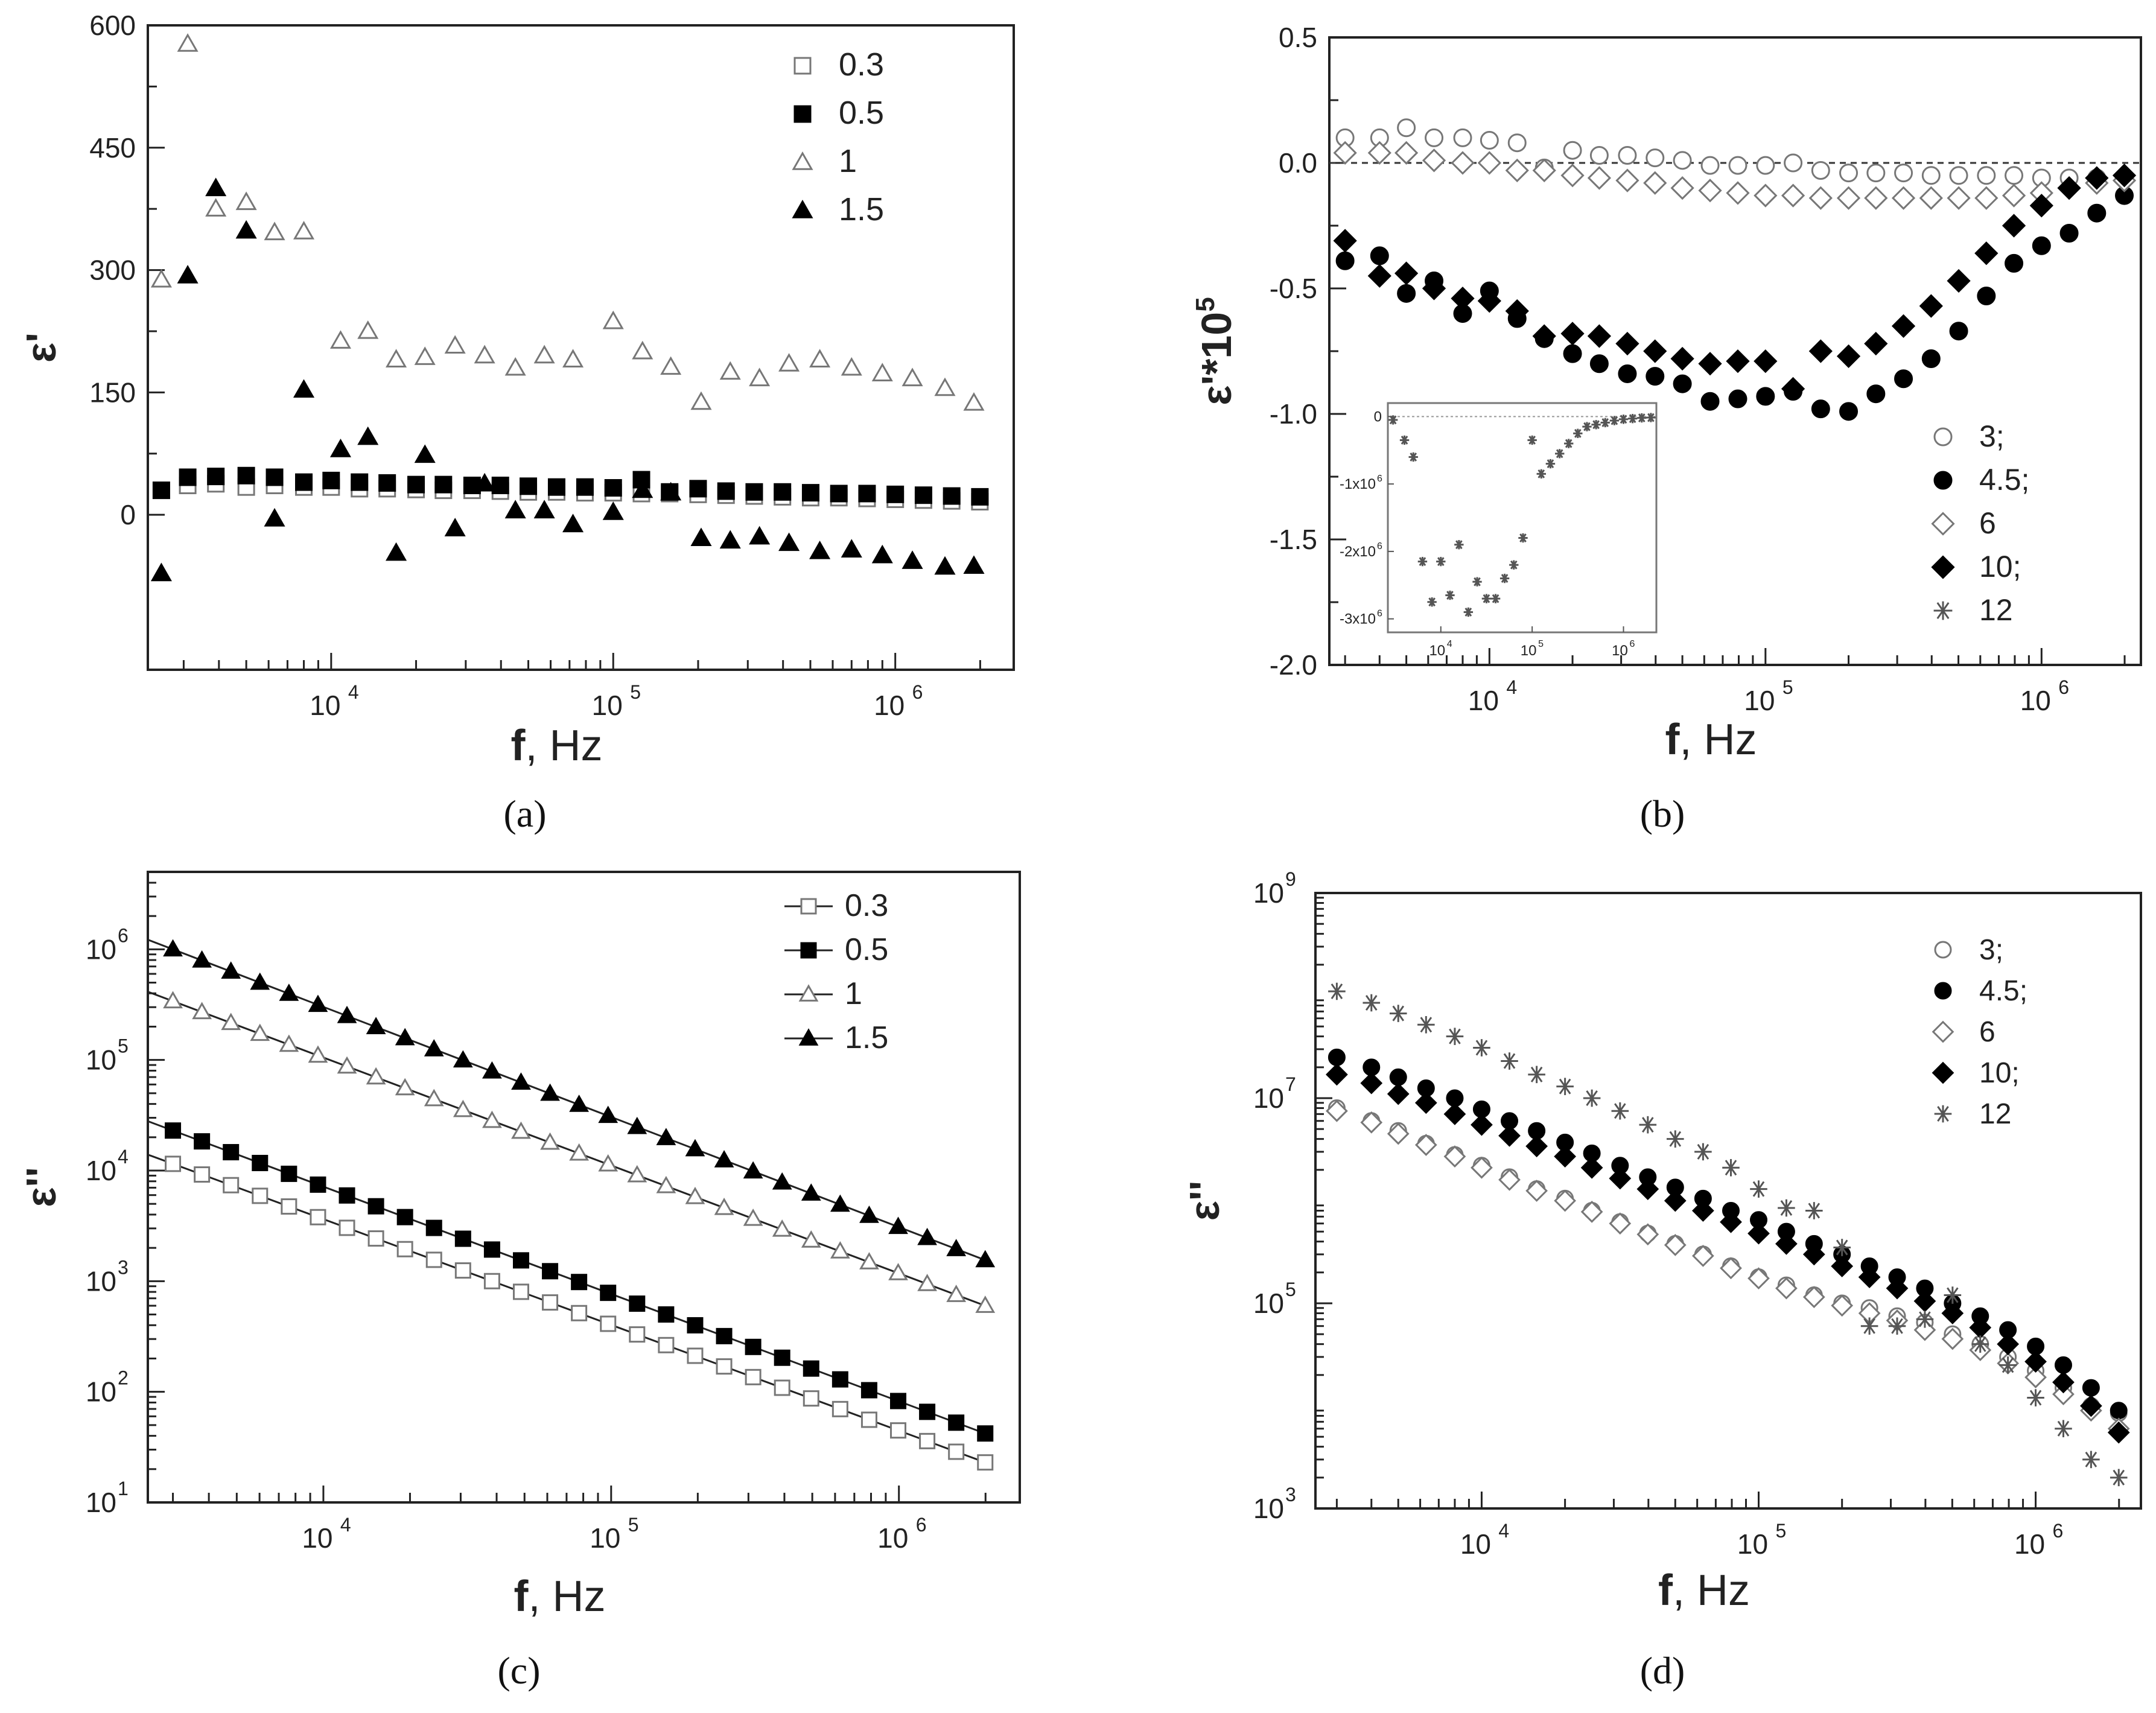 This screenshot has height=1713, width=2156. What do you see at coordinates (1511, 687) in the screenshot?
I see `x-tick-exponent: 4` at bounding box center [1511, 687].